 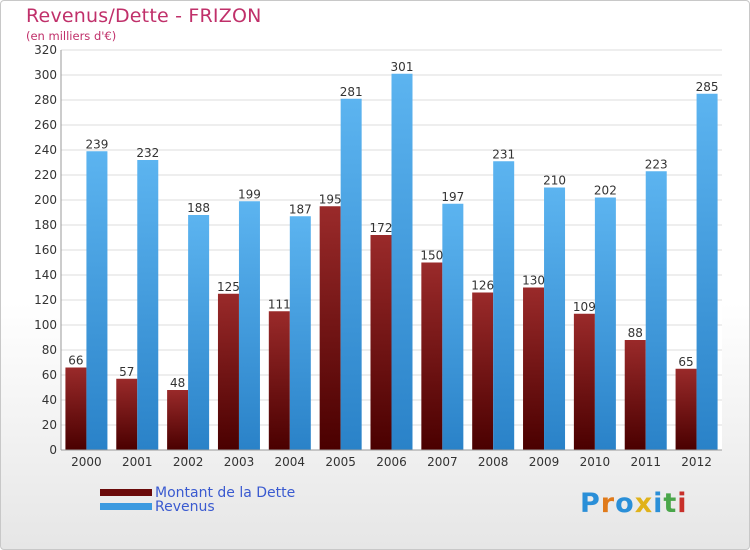 I want to click on legend-label-debt: Montant de la Dette, so click(x=225, y=493).